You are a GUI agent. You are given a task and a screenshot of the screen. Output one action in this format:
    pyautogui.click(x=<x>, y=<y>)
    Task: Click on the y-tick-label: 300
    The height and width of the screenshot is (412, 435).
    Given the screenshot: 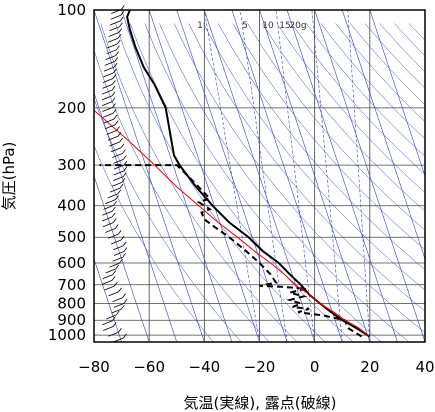 What is the action you would take?
    pyautogui.click(x=71, y=165)
    